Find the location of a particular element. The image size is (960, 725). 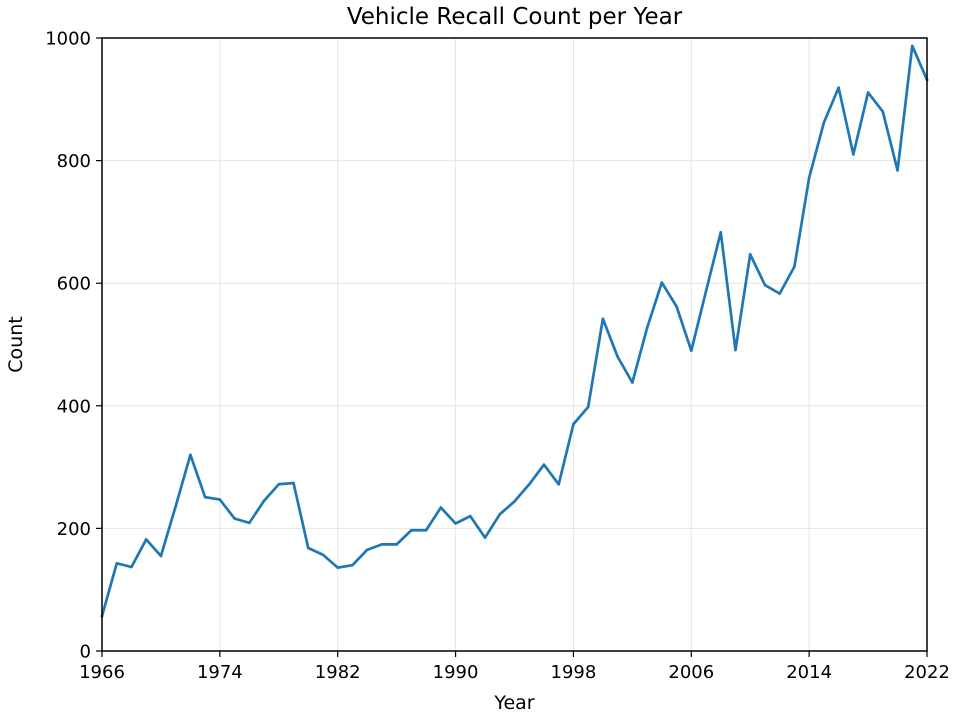

x-axis: 1966 1974 1982 1990 1998 2006 2014 2022 is located at coordinates (514, 667).